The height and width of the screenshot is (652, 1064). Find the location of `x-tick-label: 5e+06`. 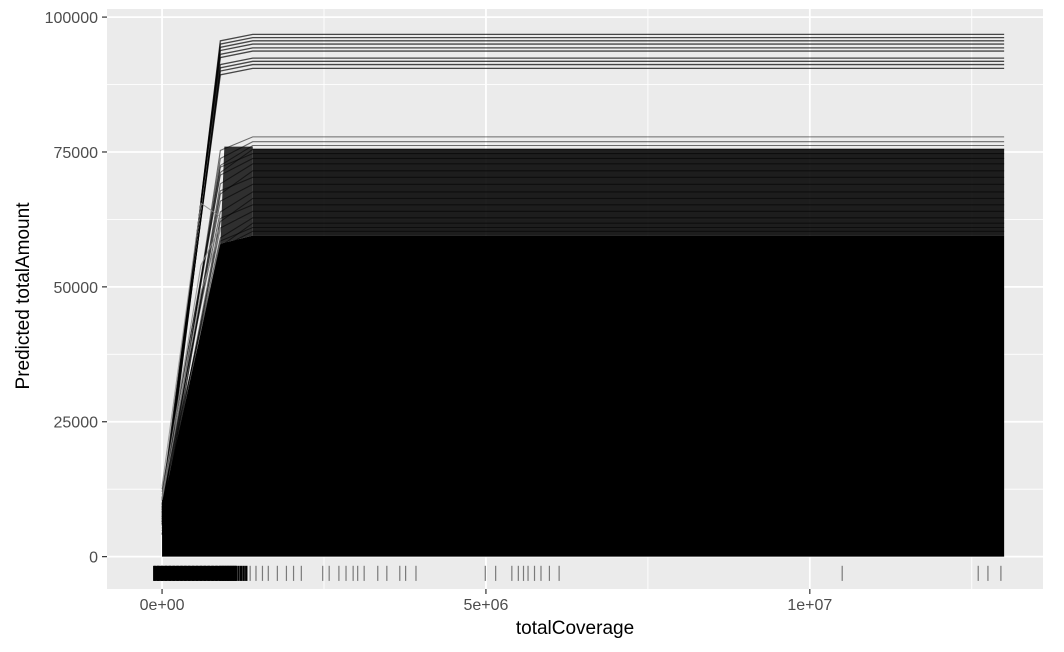

x-tick-label: 5e+06 is located at coordinates (485, 605).